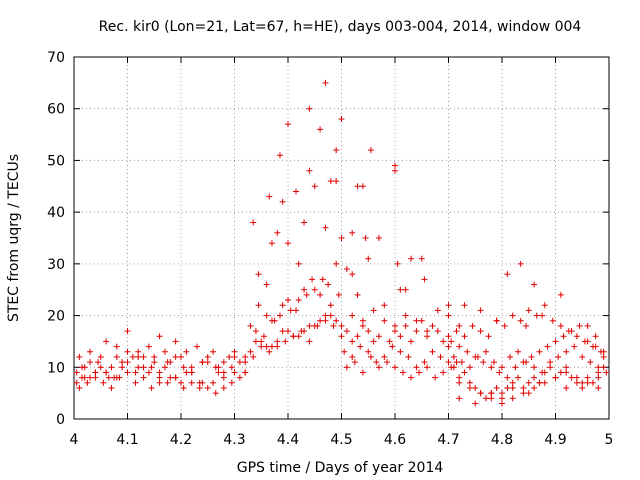 The image size is (640, 480). Describe the element at coordinates (60, 420) in the screenshot. I see `y-tick-label: 0` at that location.